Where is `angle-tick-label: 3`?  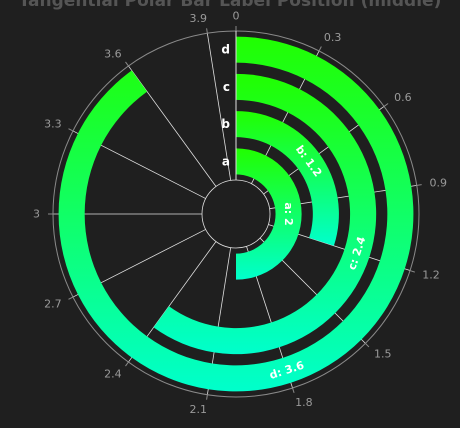 angle-tick-label: 3 is located at coordinates (36, 214).